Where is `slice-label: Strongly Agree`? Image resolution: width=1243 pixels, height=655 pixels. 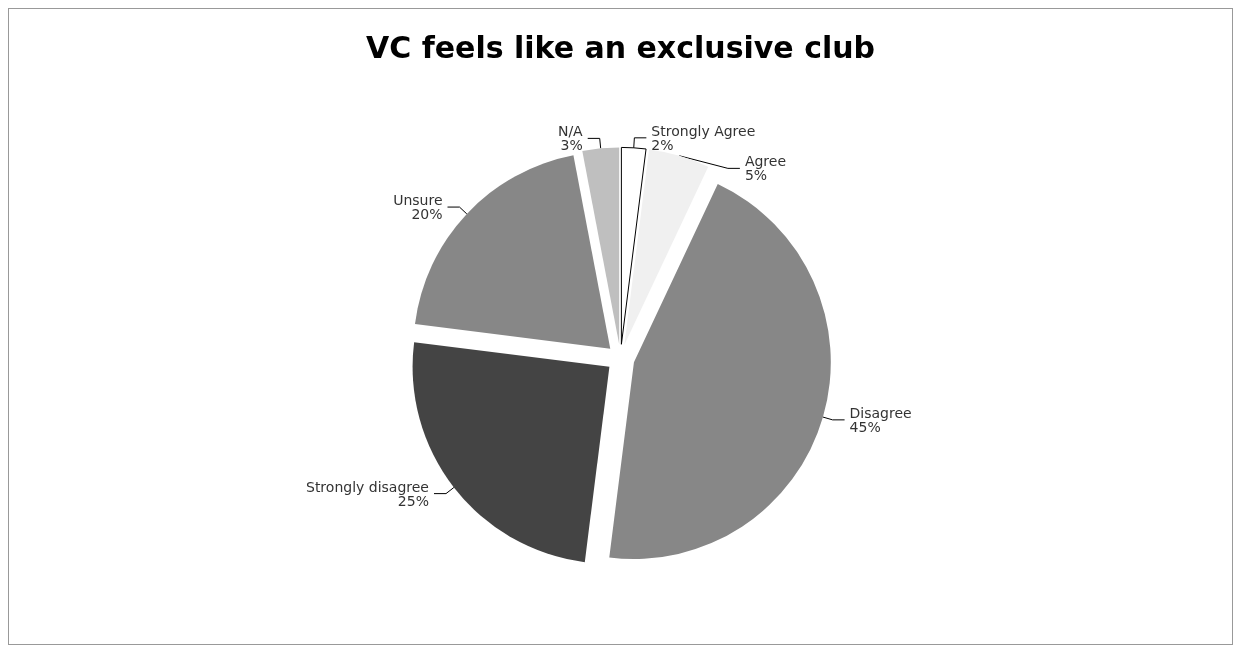 slice-label: Strongly Agree is located at coordinates (703, 130).